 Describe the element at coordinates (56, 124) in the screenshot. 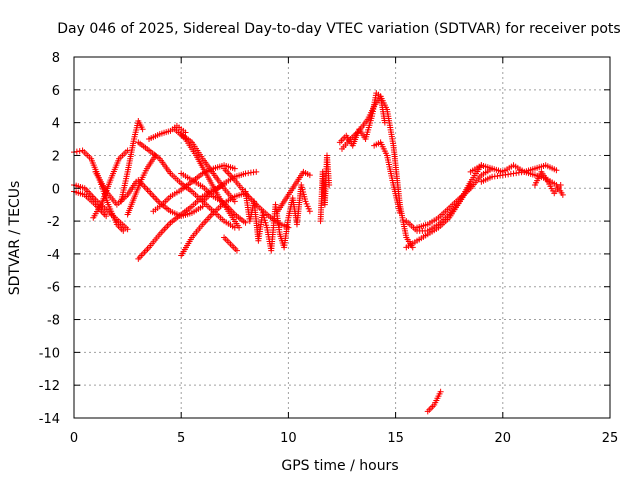

I see `y-tick-label: 4` at that location.